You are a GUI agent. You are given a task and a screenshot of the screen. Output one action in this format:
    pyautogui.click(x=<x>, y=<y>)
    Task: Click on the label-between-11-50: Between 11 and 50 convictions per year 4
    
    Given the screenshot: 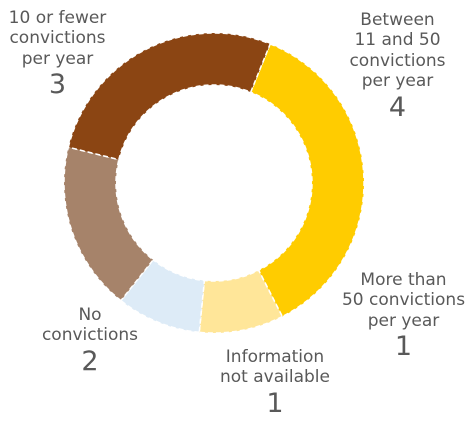 What is the action you would take?
    pyautogui.click(x=397, y=66)
    